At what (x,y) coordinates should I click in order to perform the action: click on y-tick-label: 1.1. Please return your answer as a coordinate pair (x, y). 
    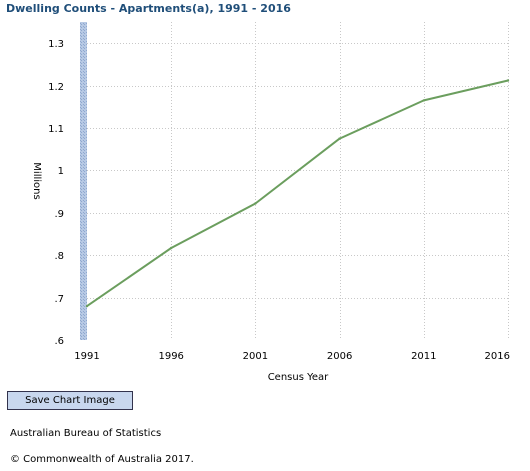
    Looking at the image, I should click on (56, 129).